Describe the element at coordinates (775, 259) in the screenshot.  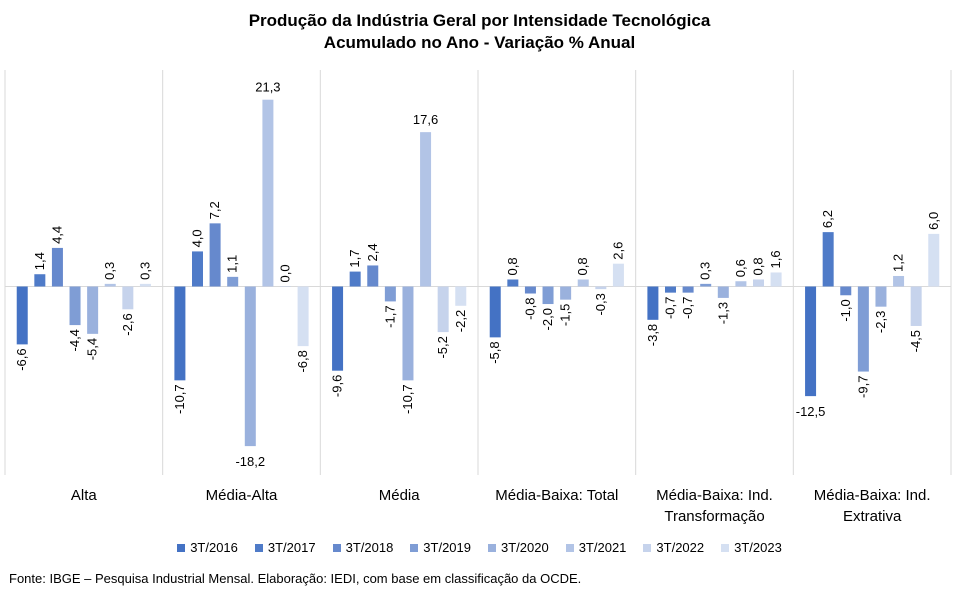
I see `data-label: 1,6` at that location.